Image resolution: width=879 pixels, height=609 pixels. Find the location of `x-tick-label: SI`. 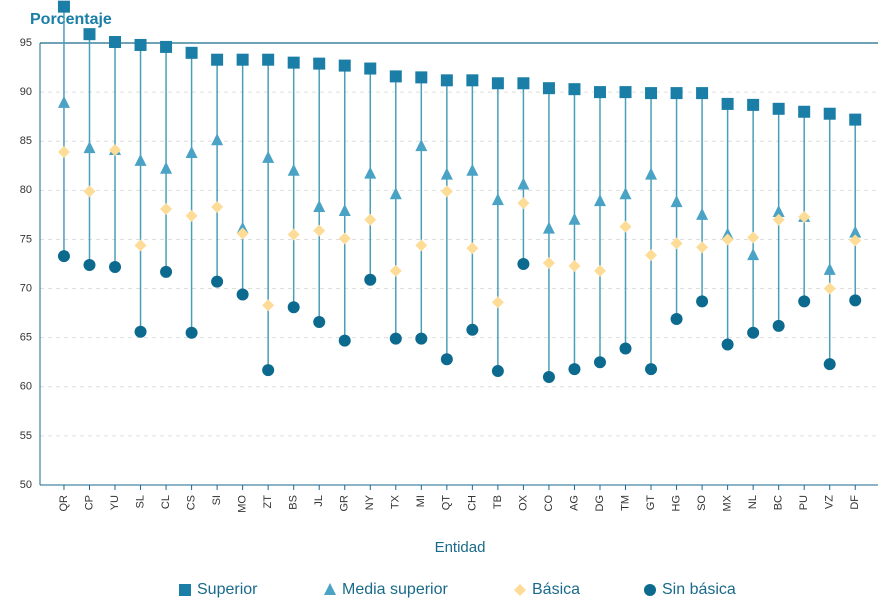

x-tick-label: SI is located at coordinates (217, 500).